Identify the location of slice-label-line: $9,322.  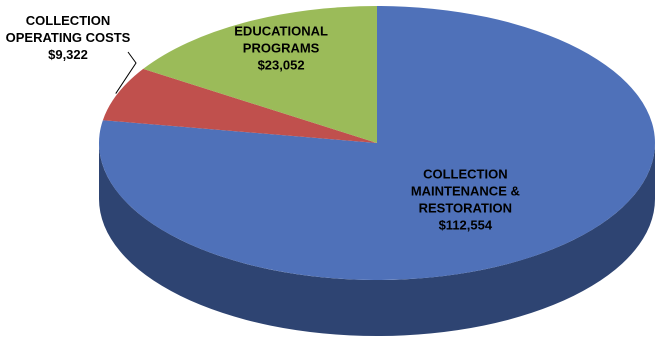
(68, 54).